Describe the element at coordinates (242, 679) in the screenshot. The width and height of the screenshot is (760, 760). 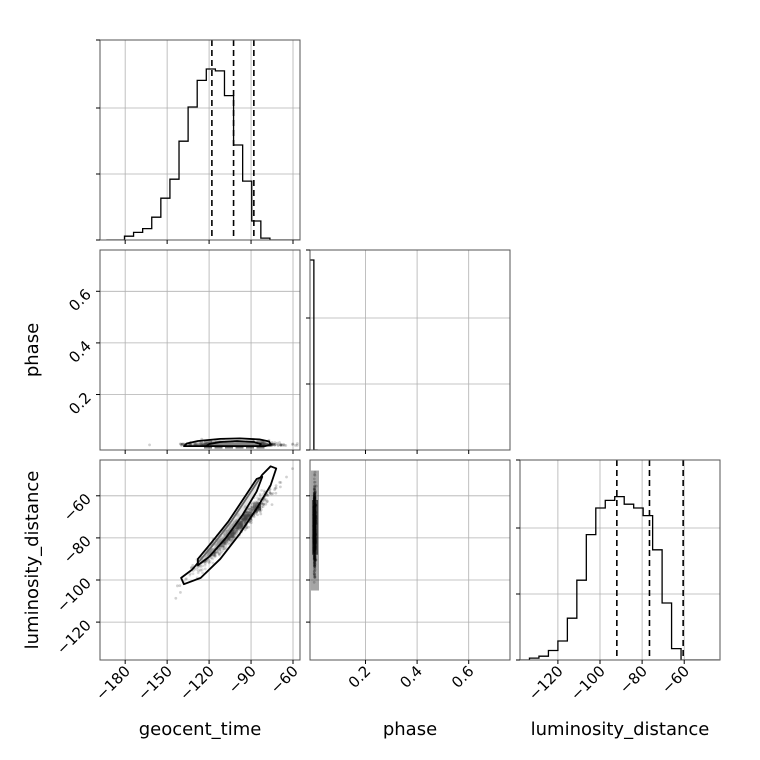
I see `x-tick-label-3: −90` at that location.